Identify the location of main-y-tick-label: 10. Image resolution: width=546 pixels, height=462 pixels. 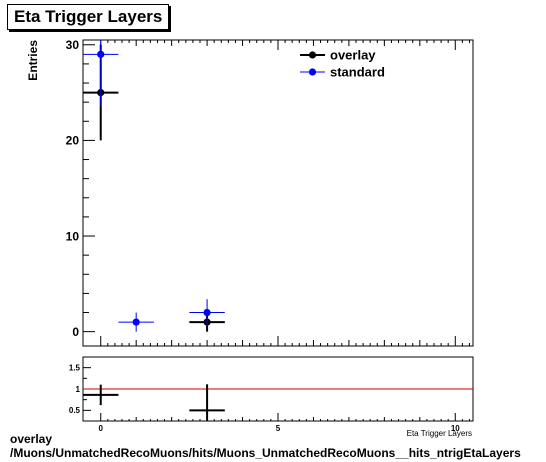
(73, 236).